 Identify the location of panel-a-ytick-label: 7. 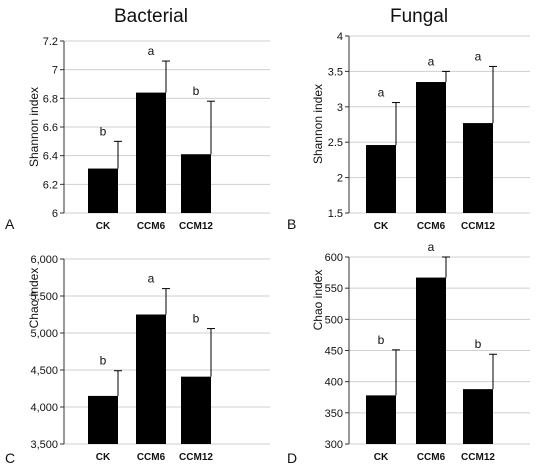
(55, 71).